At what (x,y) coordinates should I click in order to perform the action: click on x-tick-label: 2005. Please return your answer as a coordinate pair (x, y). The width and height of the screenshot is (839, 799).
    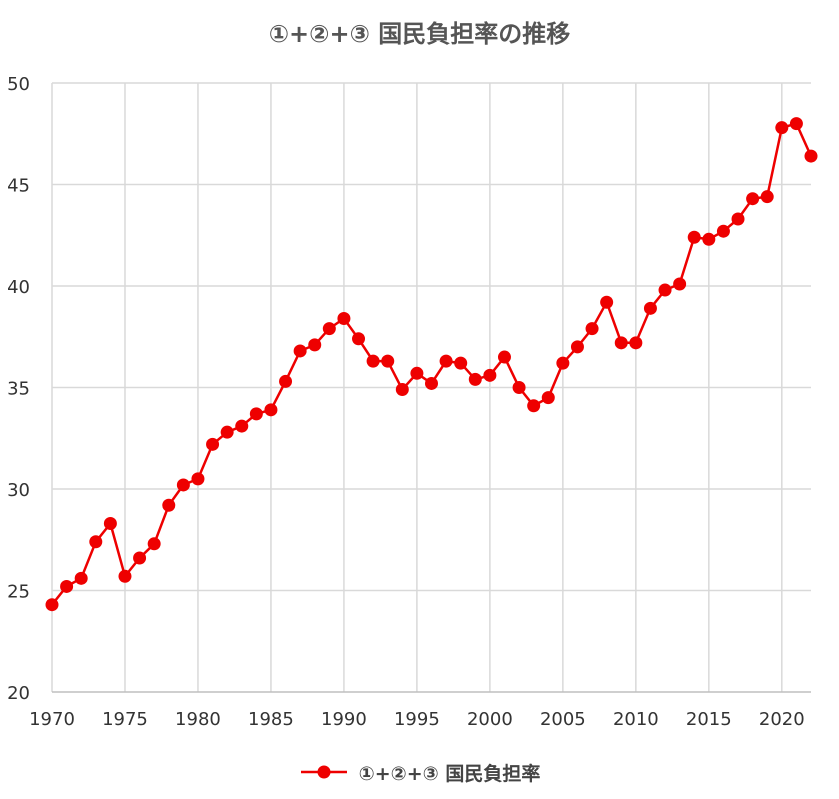
    Looking at the image, I should click on (563, 719).